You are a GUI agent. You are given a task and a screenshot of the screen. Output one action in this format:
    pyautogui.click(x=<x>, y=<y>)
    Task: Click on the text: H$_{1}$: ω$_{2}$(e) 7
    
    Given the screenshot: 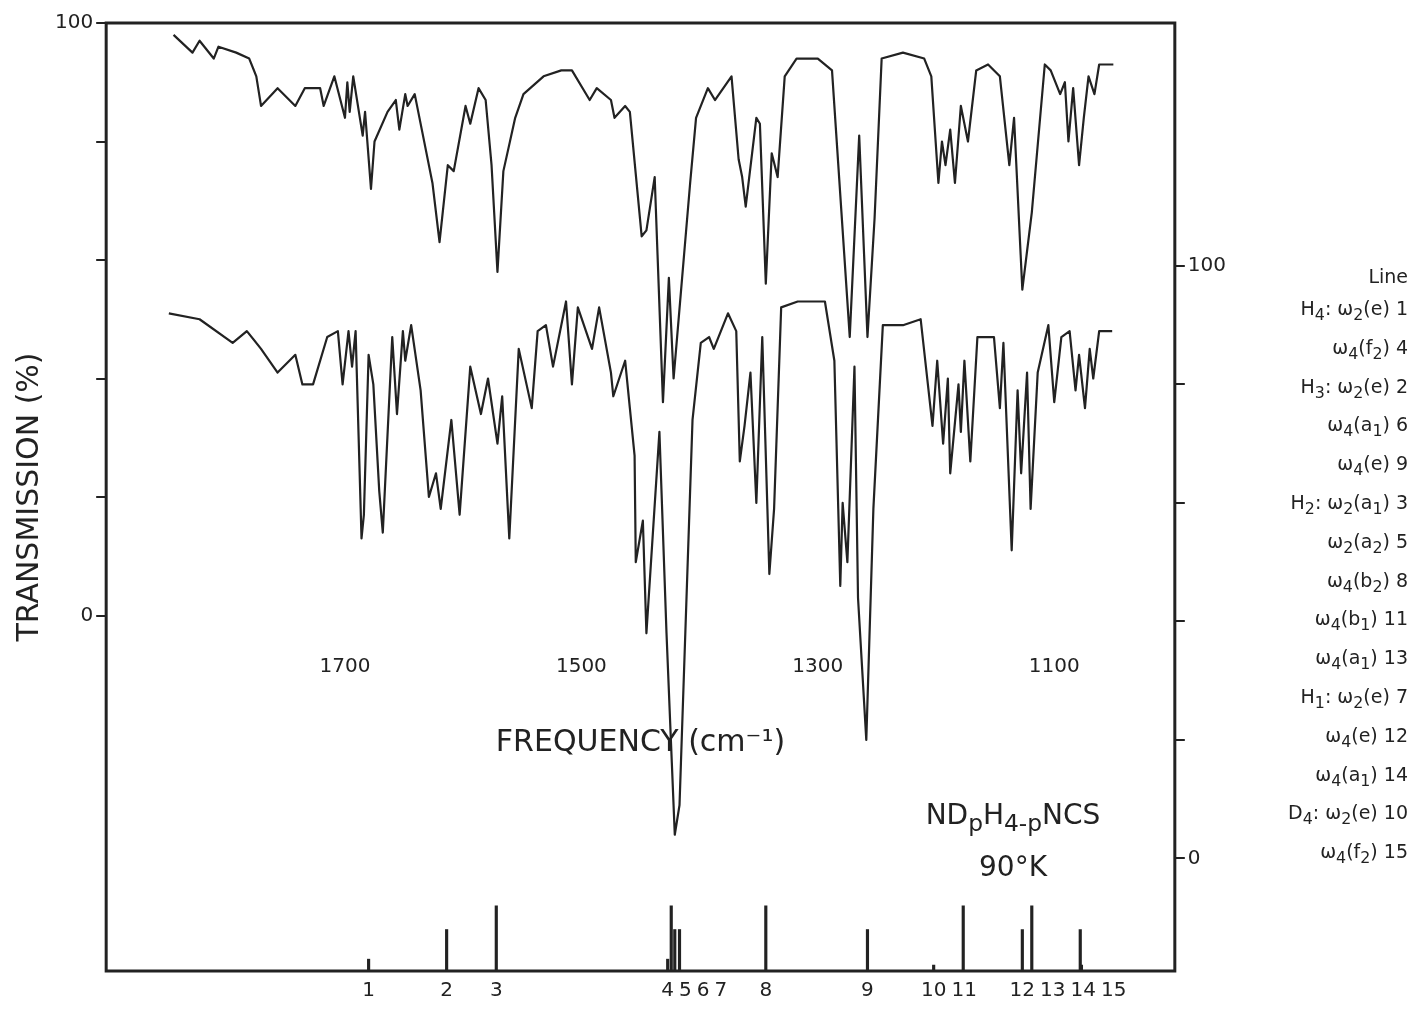 What is the action you would take?
    pyautogui.click(x=1353, y=698)
    